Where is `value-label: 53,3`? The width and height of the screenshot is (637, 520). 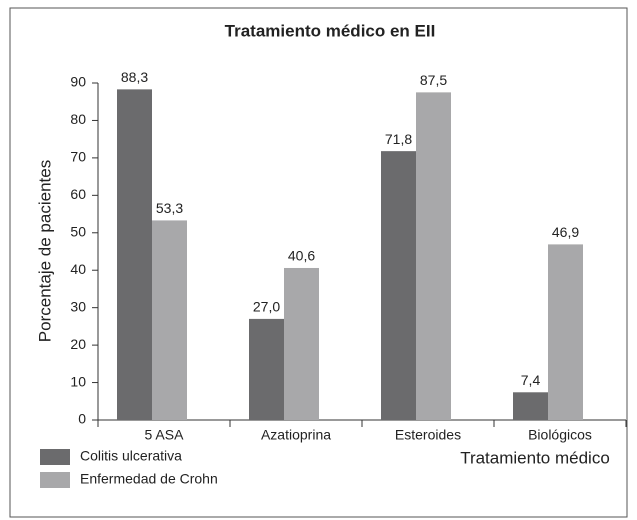 value-label: 53,3 is located at coordinates (169, 208).